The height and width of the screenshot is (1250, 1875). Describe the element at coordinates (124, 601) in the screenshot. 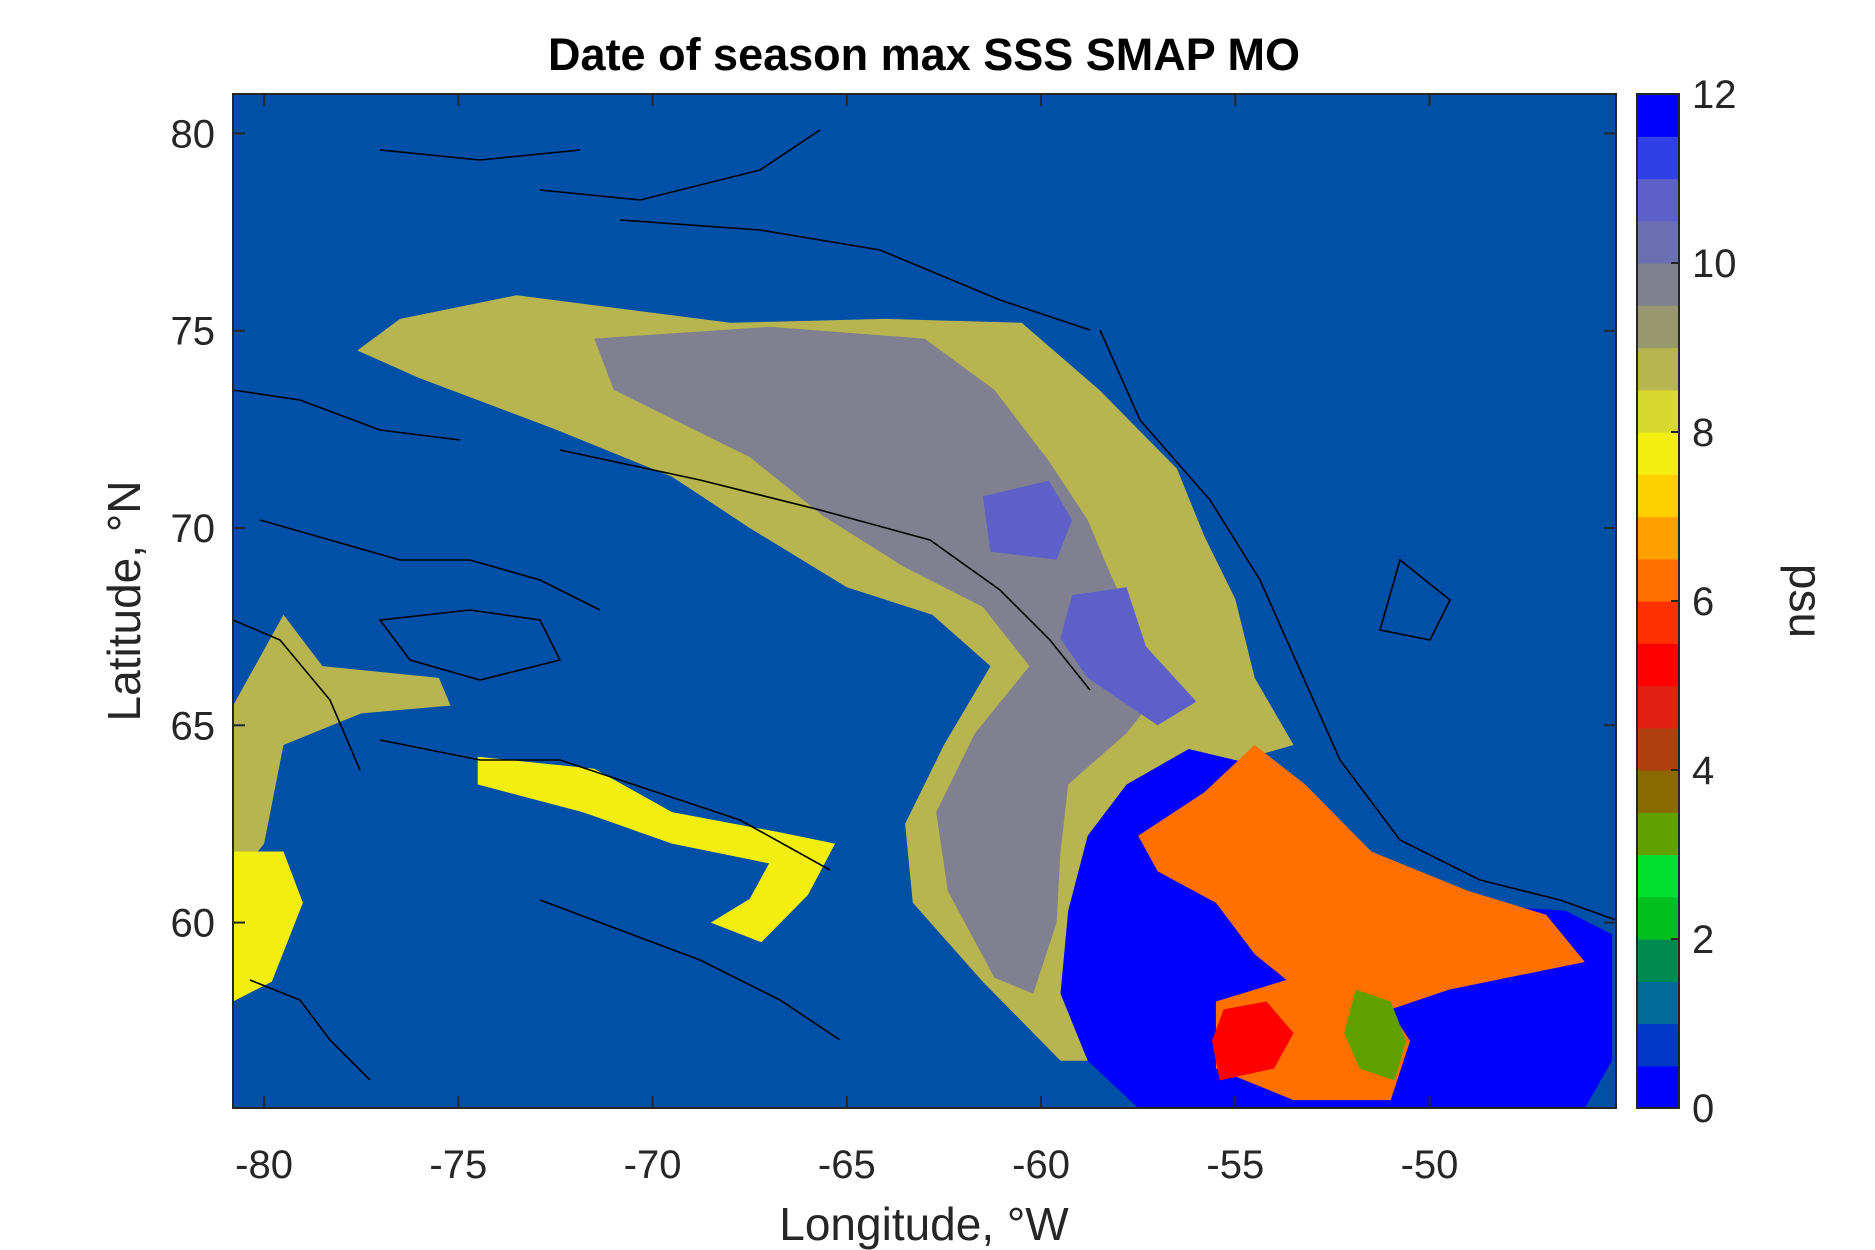

I see `y-axis-label: Latitude, °N` at that location.